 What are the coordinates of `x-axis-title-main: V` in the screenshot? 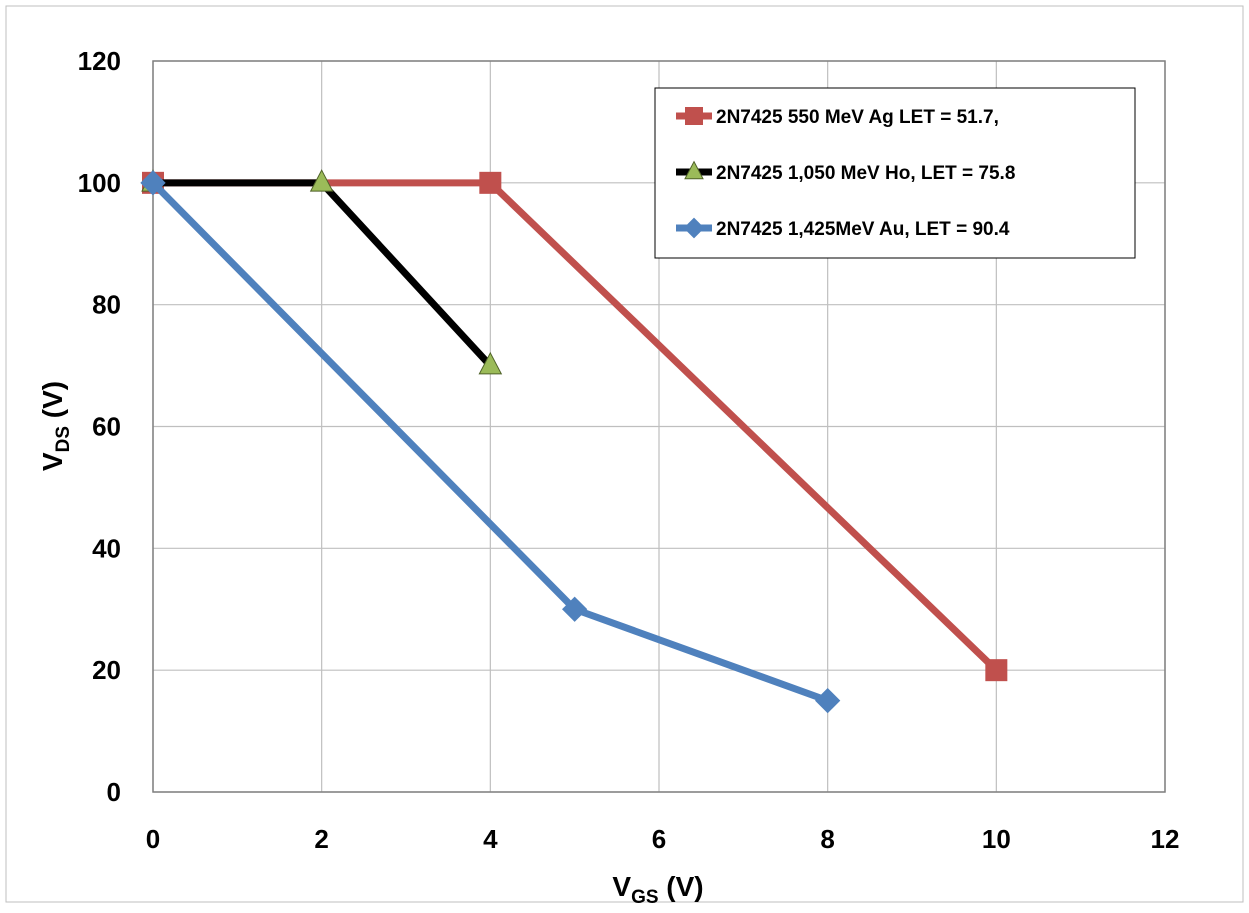 It's located at (621, 886).